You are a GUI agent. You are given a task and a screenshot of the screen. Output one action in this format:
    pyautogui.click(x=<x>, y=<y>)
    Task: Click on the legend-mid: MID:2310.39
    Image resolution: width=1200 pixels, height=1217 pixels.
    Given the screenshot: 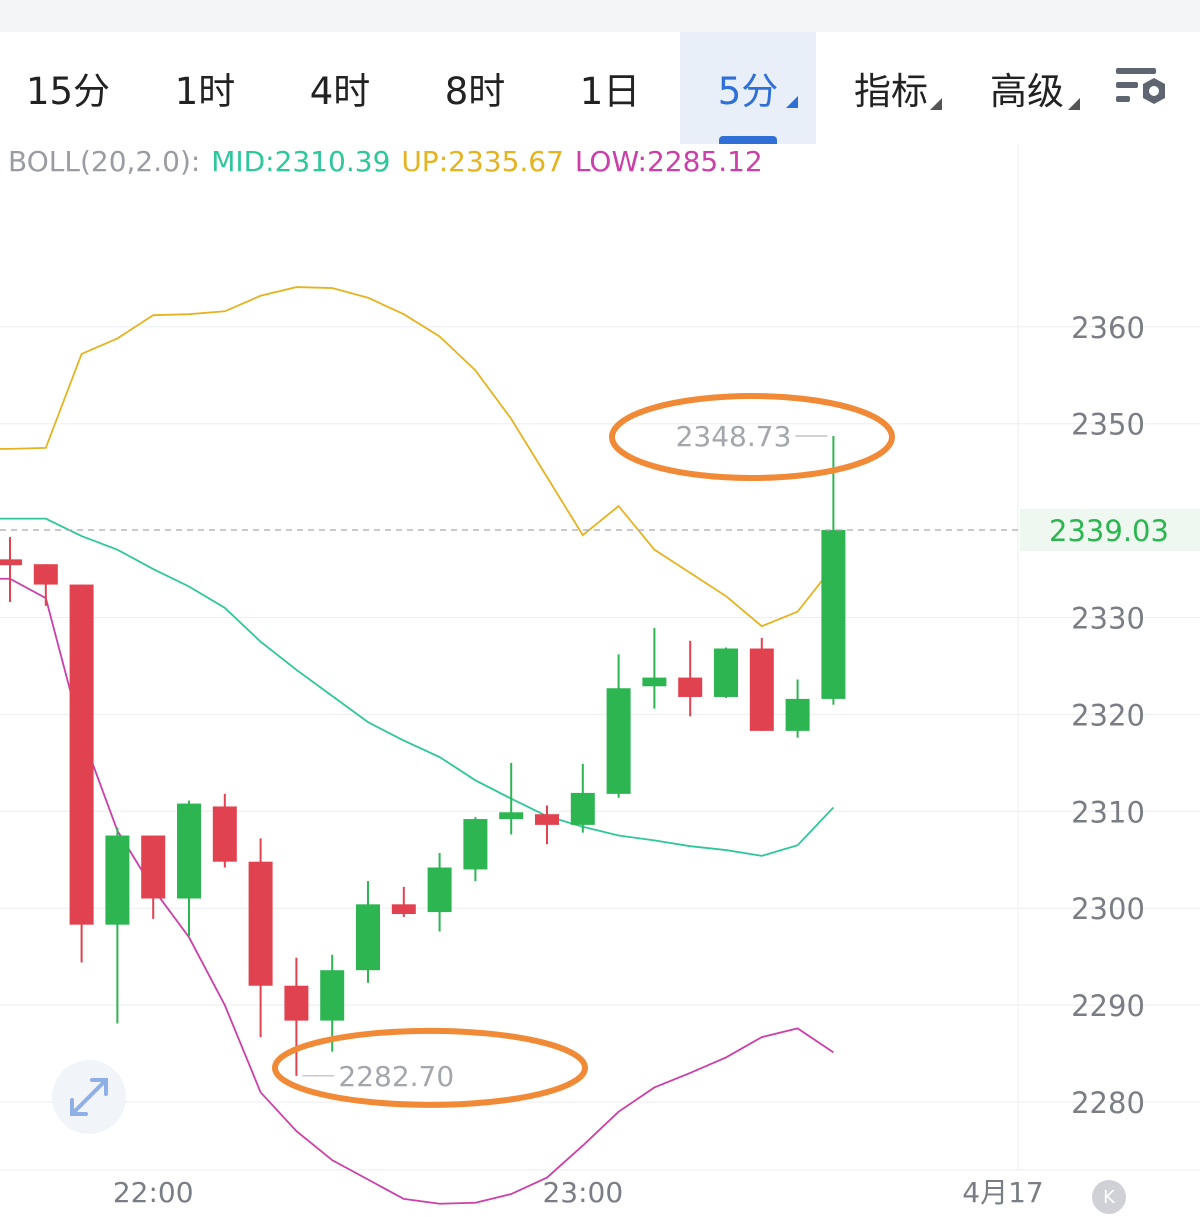 What is the action you would take?
    pyautogui.click(x=301, y=161)
    